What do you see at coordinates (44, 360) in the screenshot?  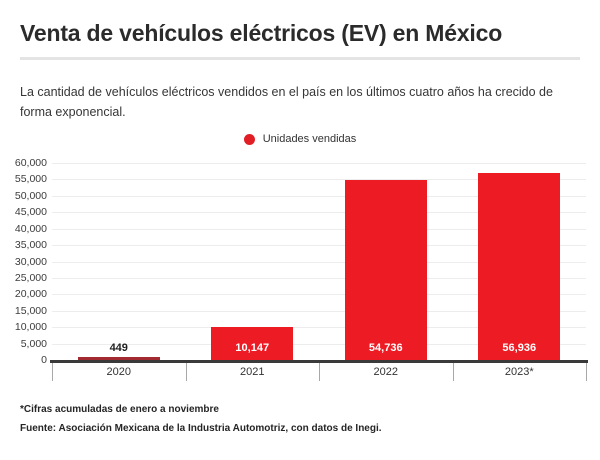 I see `y-axis-label: 0` at bounding box center [44, 360].